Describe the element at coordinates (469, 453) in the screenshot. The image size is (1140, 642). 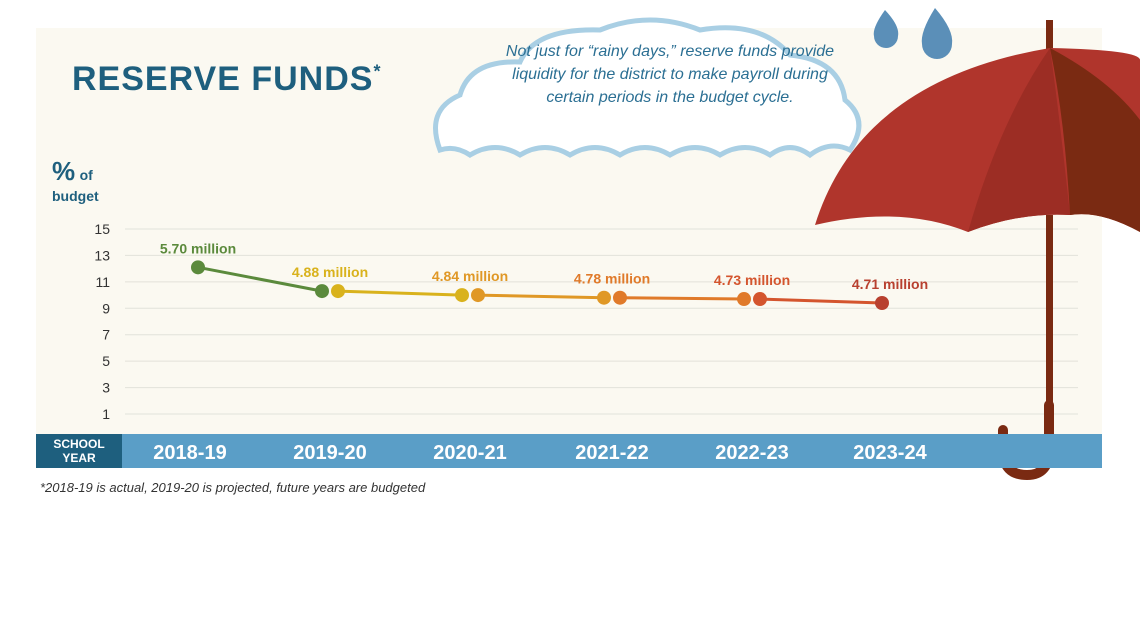
I see `x-tick-label: 2020-21` at that location.